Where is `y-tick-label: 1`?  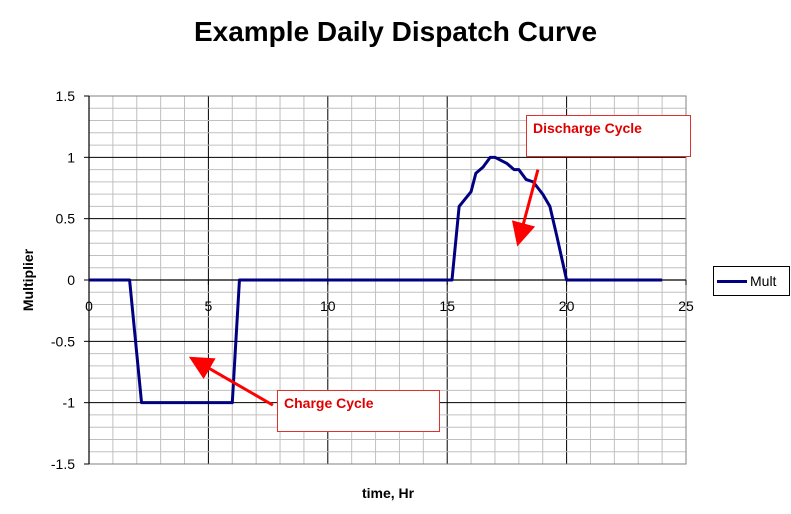
y-tick-label: 1 is located at coordinates (71, 157).